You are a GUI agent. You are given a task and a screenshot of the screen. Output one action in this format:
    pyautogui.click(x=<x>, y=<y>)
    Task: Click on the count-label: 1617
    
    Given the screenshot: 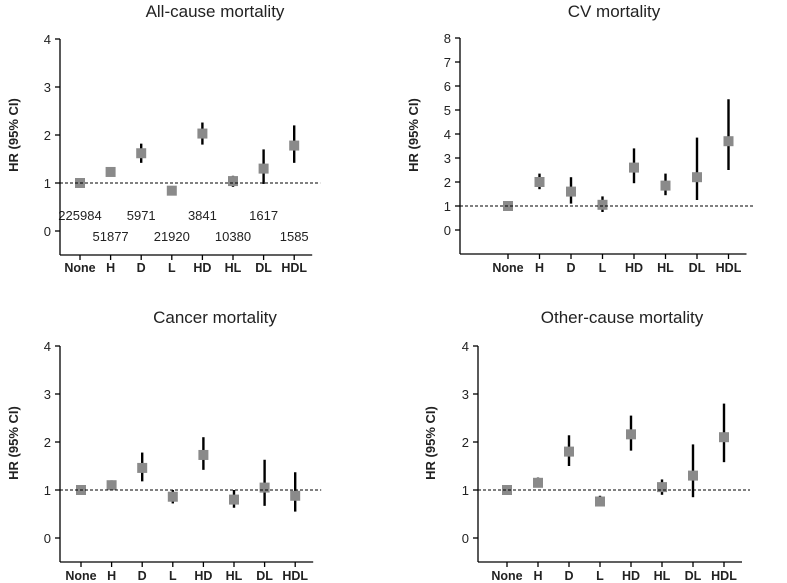 What is the action you would take?
    pyautogui.click(x=263, y=215)
    